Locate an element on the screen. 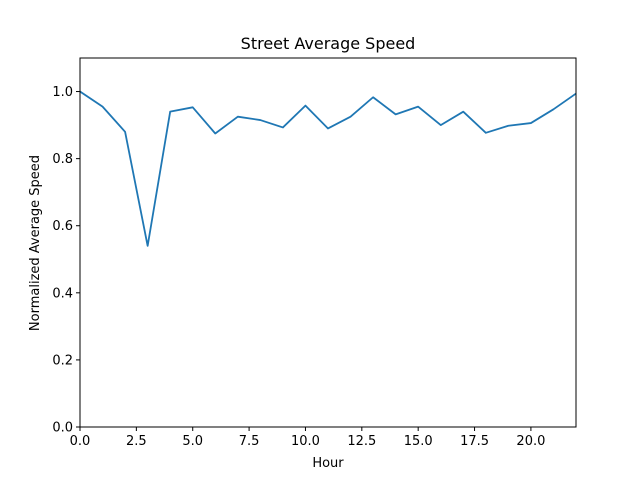 Image resolution: width=640 pixels, height=480 pixels. y-axis-ticks: 0.0 0.2 0.4 0.6 0.8 1.0 is located at coordinates (66, 260).